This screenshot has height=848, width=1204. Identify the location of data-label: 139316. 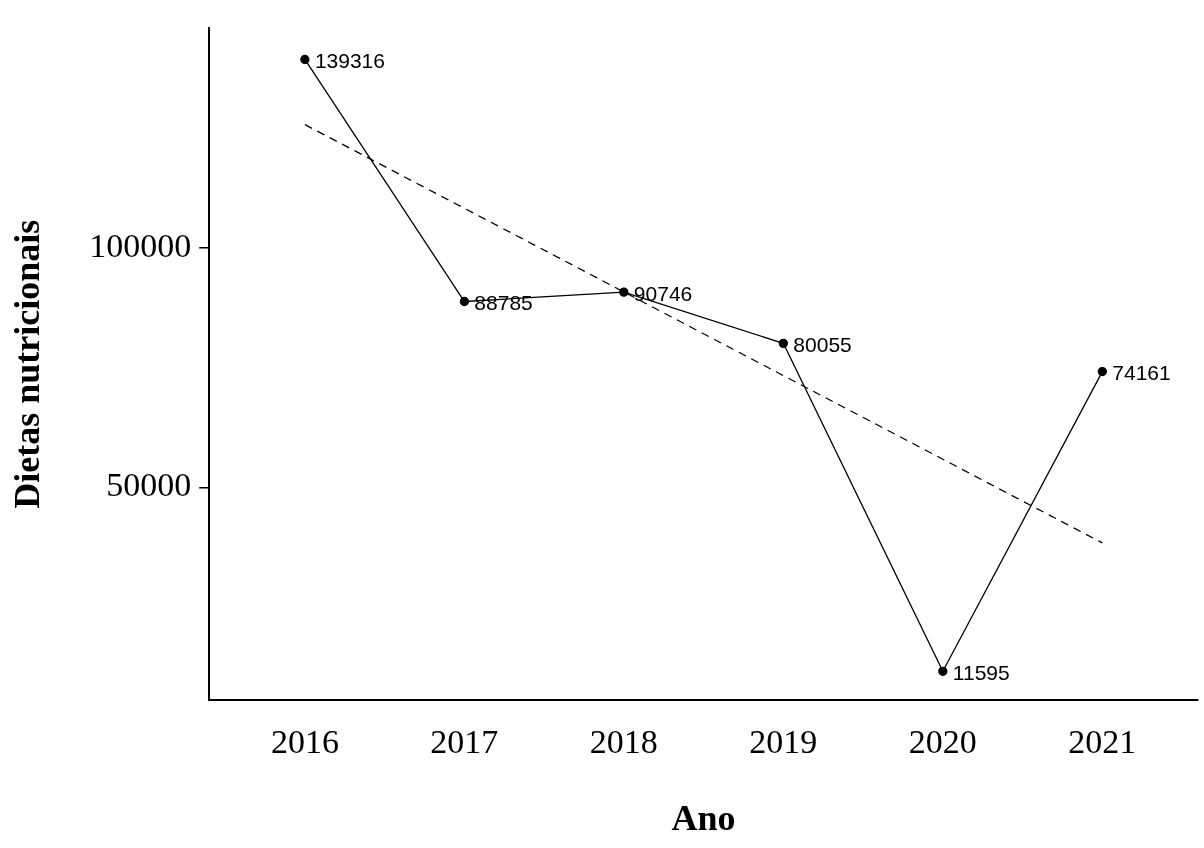
(349, 61).